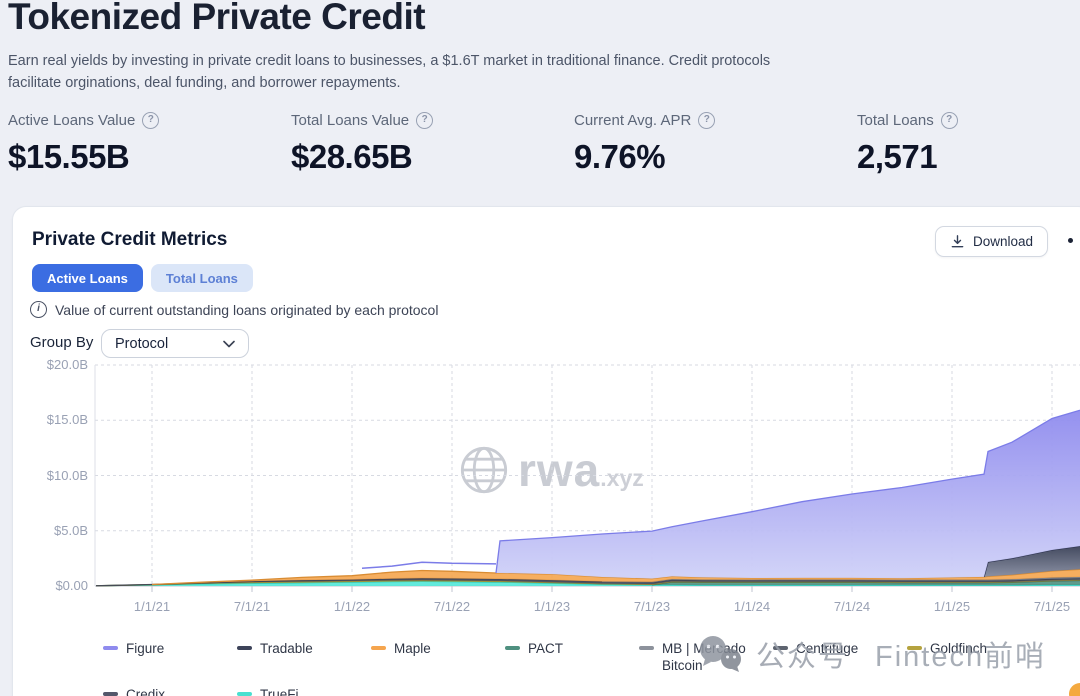  What do you see at coordinates (217, 18) in the screenshot?
I see `page-title: Tokenized Private Credit` at bounding box center [217, 18].